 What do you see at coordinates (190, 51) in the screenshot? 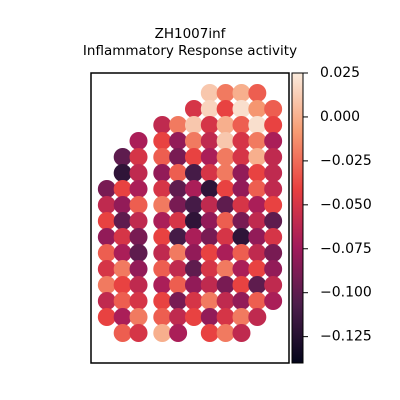
I see `chart-subtitle: Inflammatory Response activity` at bounding box center [190, 51].